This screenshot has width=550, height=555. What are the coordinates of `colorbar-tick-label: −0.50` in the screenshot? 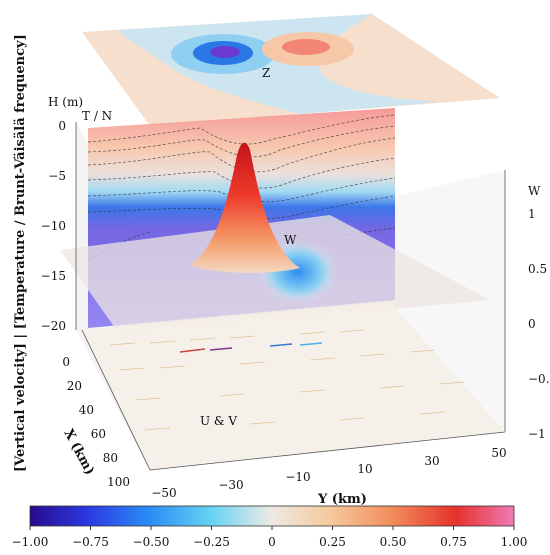 It's located at (151, 542).